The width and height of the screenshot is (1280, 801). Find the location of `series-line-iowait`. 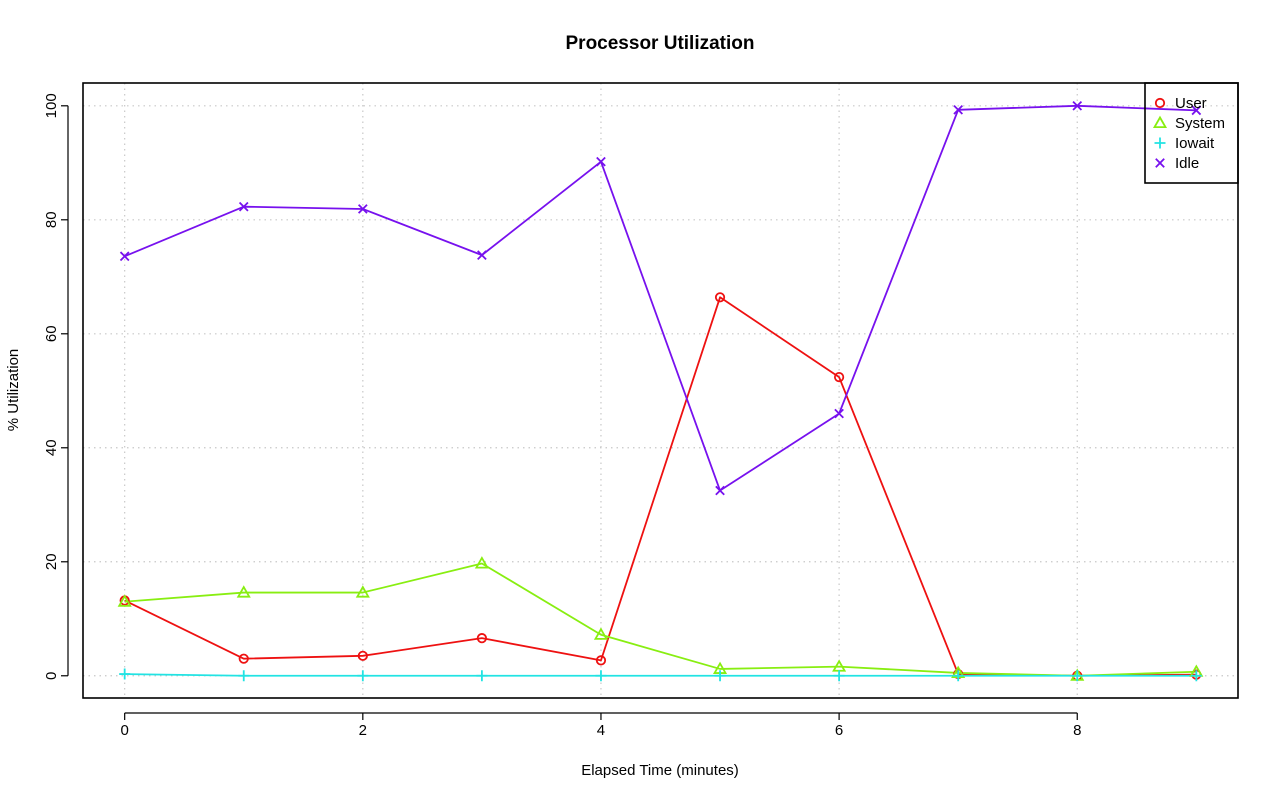

series-line-iowait is located at coordinates (660, 675).